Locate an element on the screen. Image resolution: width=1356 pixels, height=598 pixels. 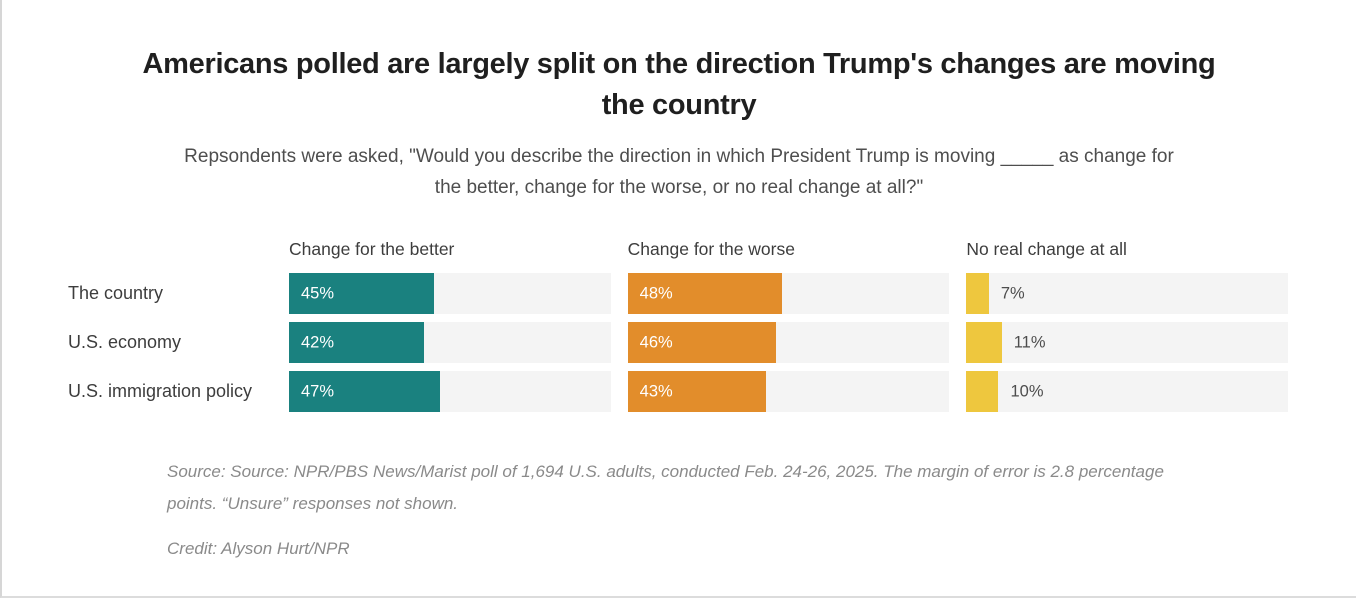
bar-track: 47% is located at coordinates (450, 391).